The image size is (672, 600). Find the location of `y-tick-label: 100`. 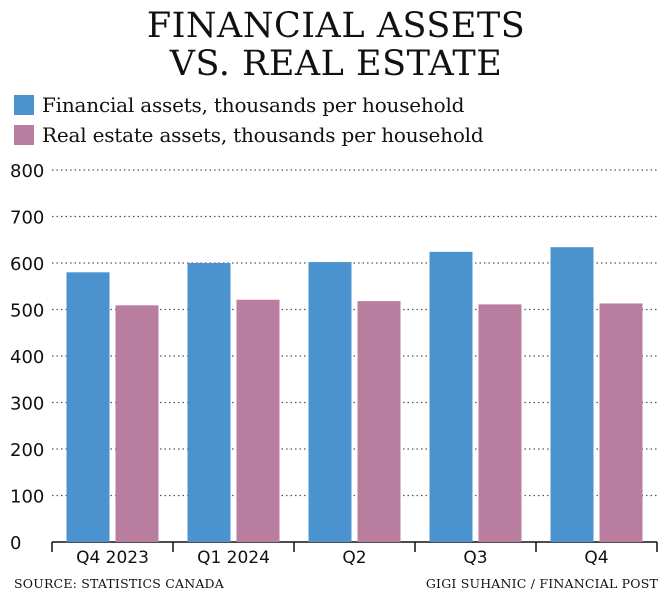

y-tick-label: 100 is located at coordinates (27, 497).